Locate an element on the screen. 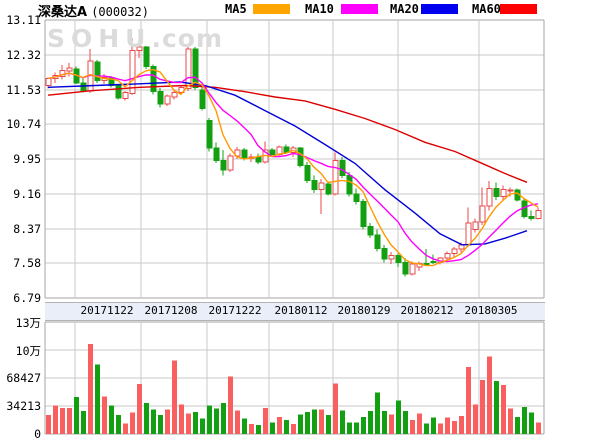 Image resolution: width=600 pixels, height=440 pixels. date-label: 20180212 is located at coordinates (427, 310).